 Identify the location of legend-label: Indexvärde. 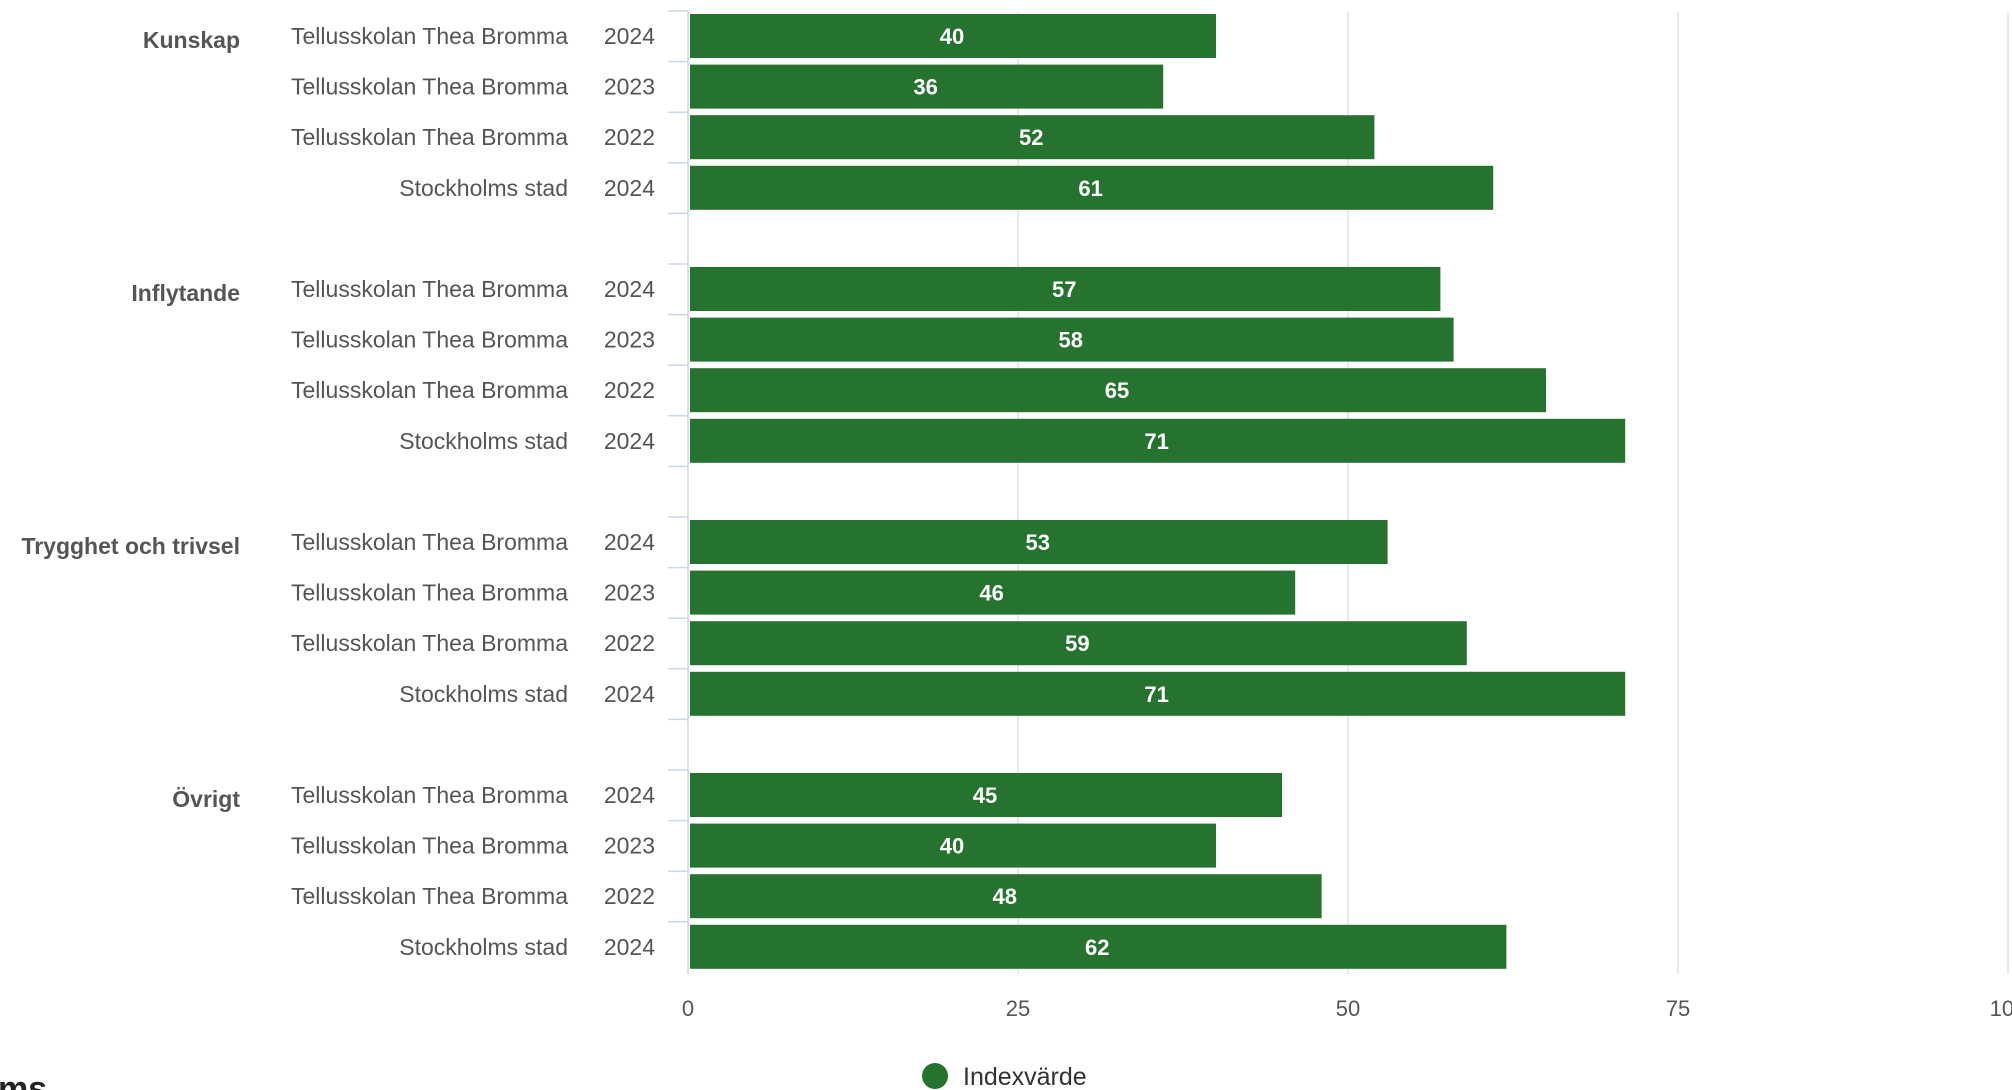
(1025, 1076).